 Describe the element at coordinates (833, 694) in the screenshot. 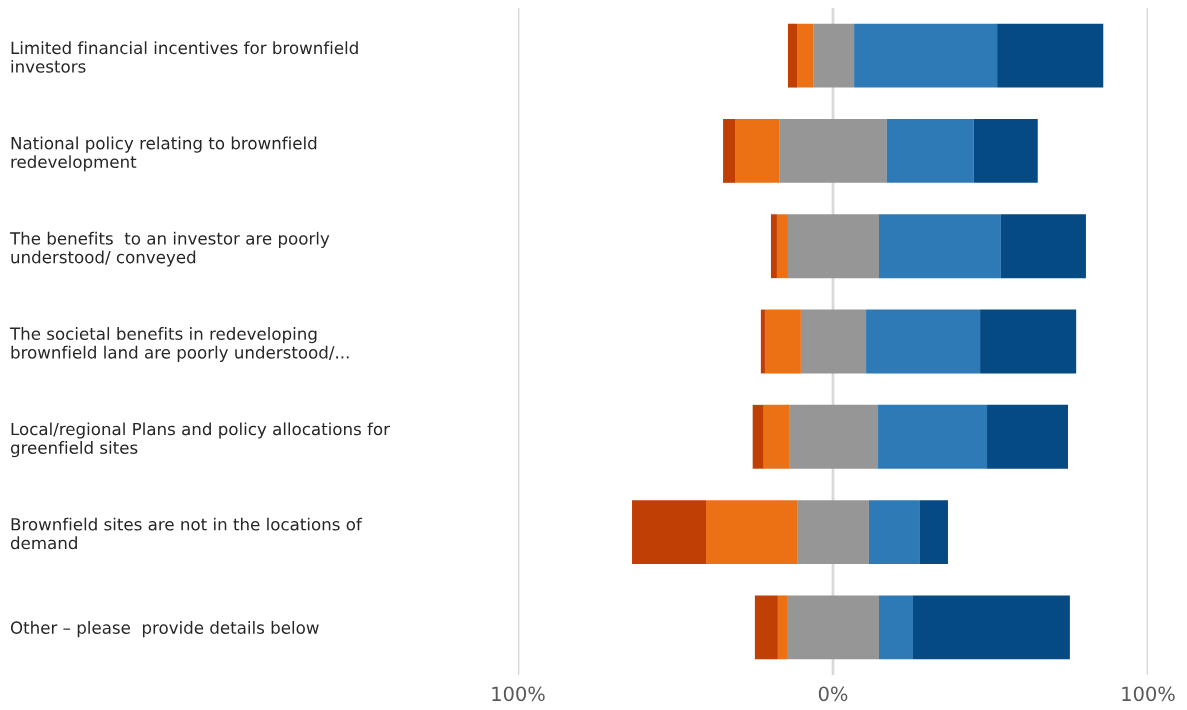

I see `x-tick-label: 0%` at that location.